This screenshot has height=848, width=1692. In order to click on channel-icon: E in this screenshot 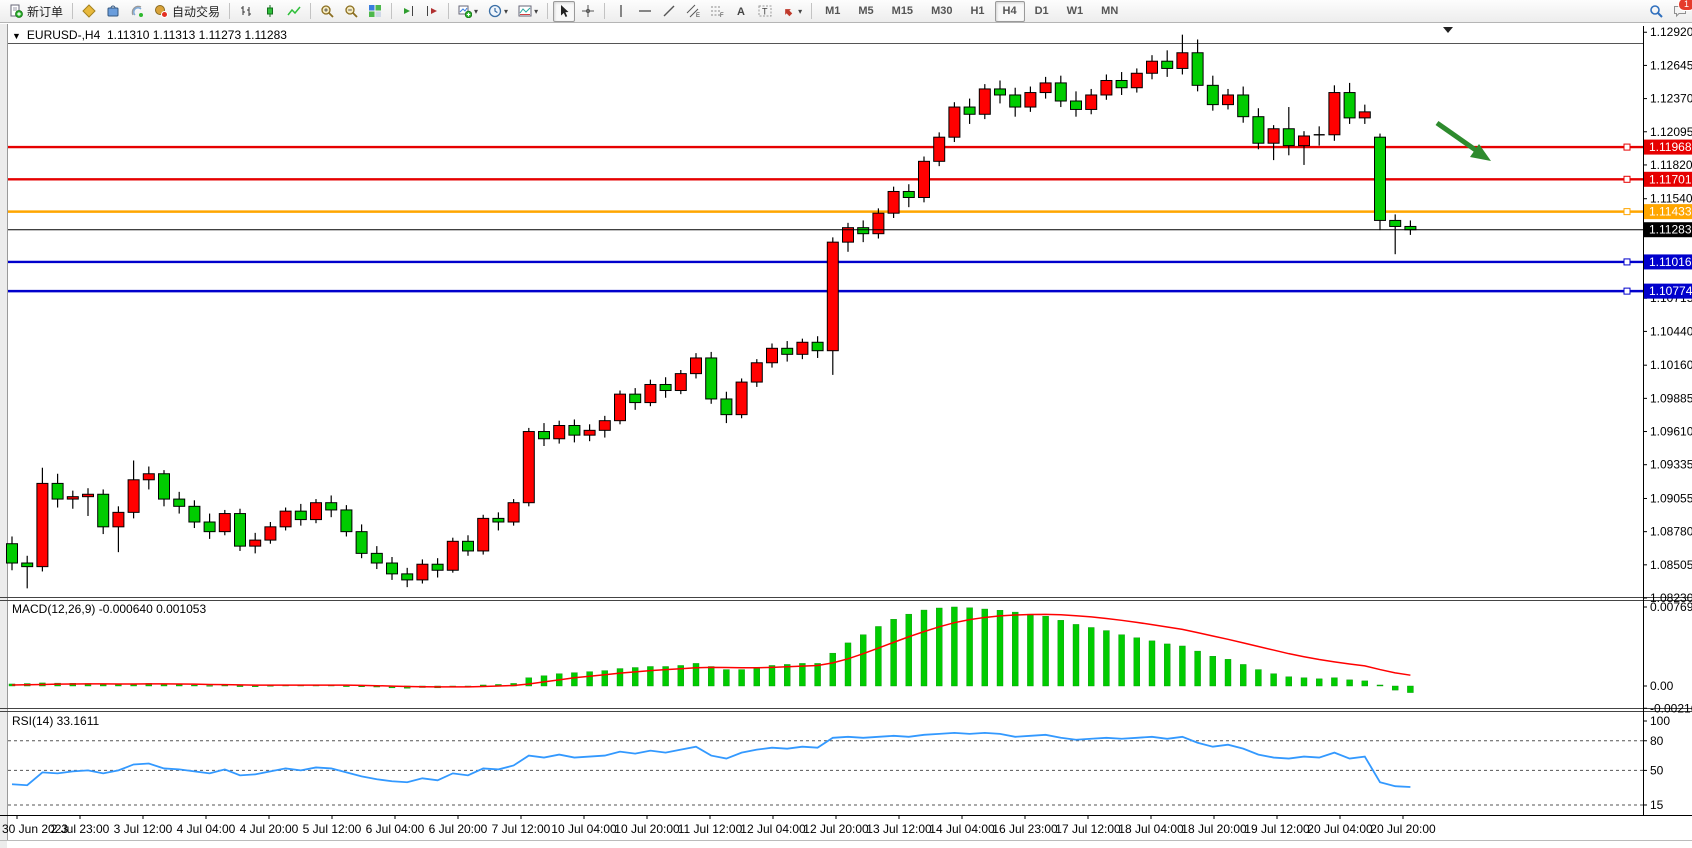, I will do `click(693, 11)`.